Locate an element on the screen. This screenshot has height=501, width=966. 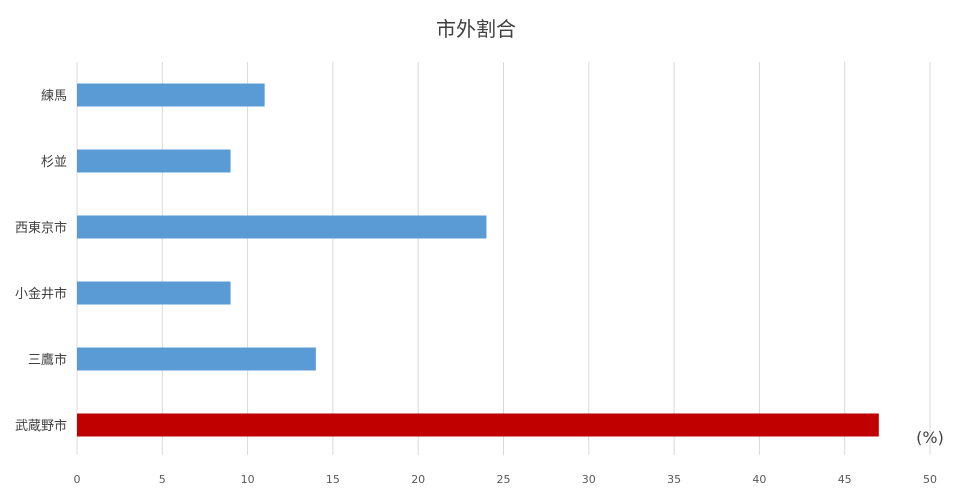
category-label: 練馬 is located at coordinates (54, 96).